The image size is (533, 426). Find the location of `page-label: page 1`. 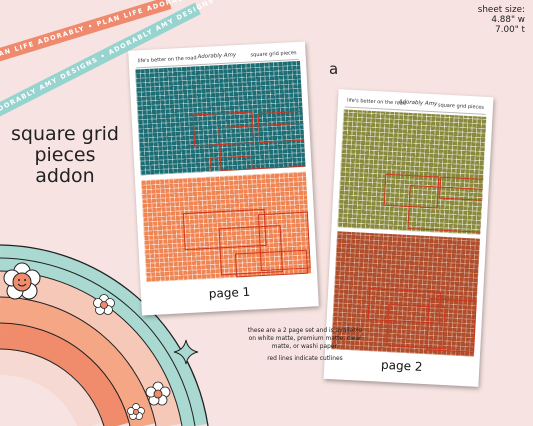

page-label: page 1 is located at coordinates (229, 292).